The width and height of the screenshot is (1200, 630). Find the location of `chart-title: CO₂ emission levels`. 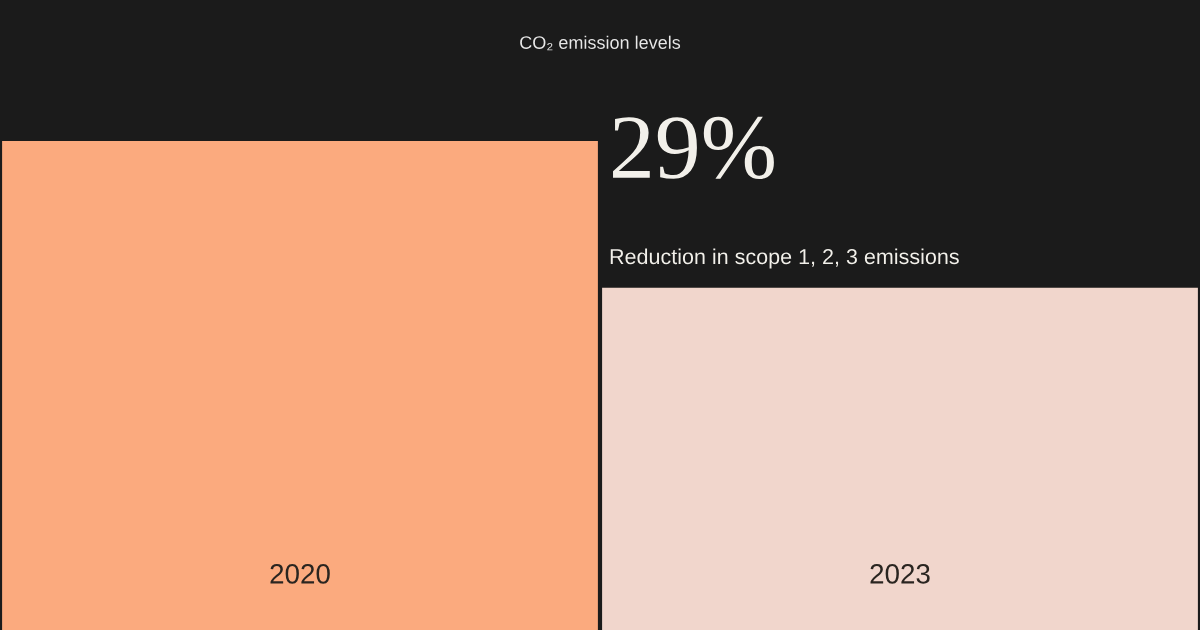

chart-title: CO₂ emission levels is located at coordinates (600, 43).